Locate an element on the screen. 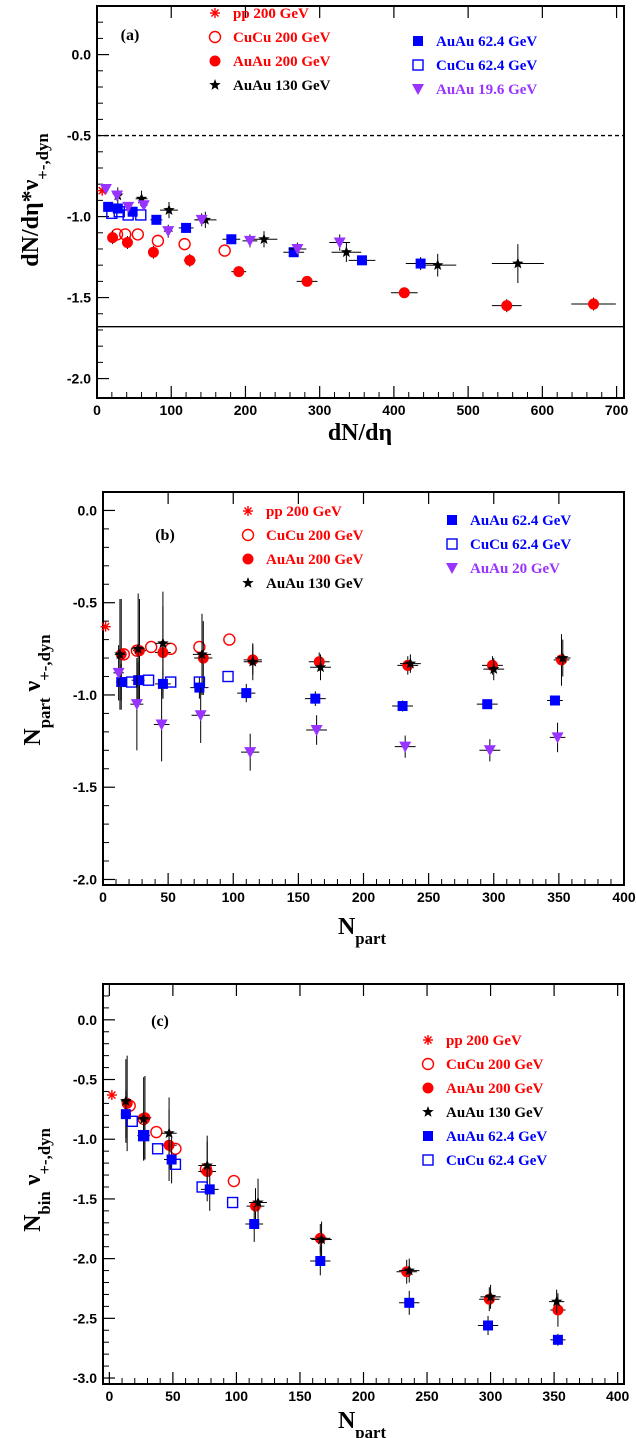  legend-entry: CuCu 200 GeV is located at coordinates (269, 38).